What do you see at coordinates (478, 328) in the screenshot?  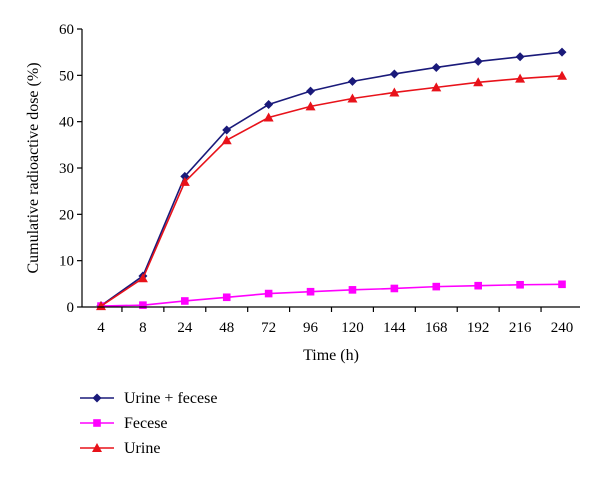 I see `x-tick-label: 192` at bounding box center [478, 328].